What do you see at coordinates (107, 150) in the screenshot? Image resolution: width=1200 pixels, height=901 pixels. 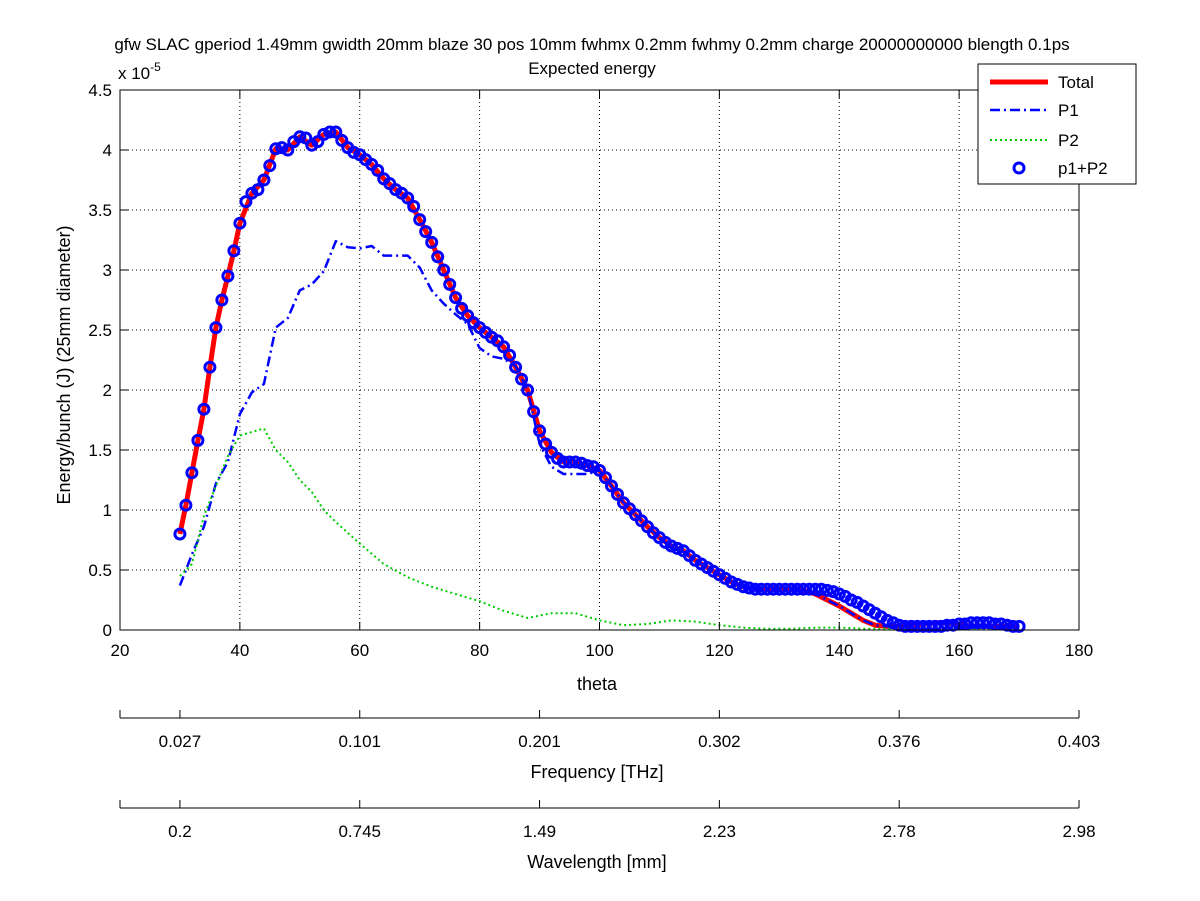 I see `y-tick-label: 4` at bounding box center [107, 150].